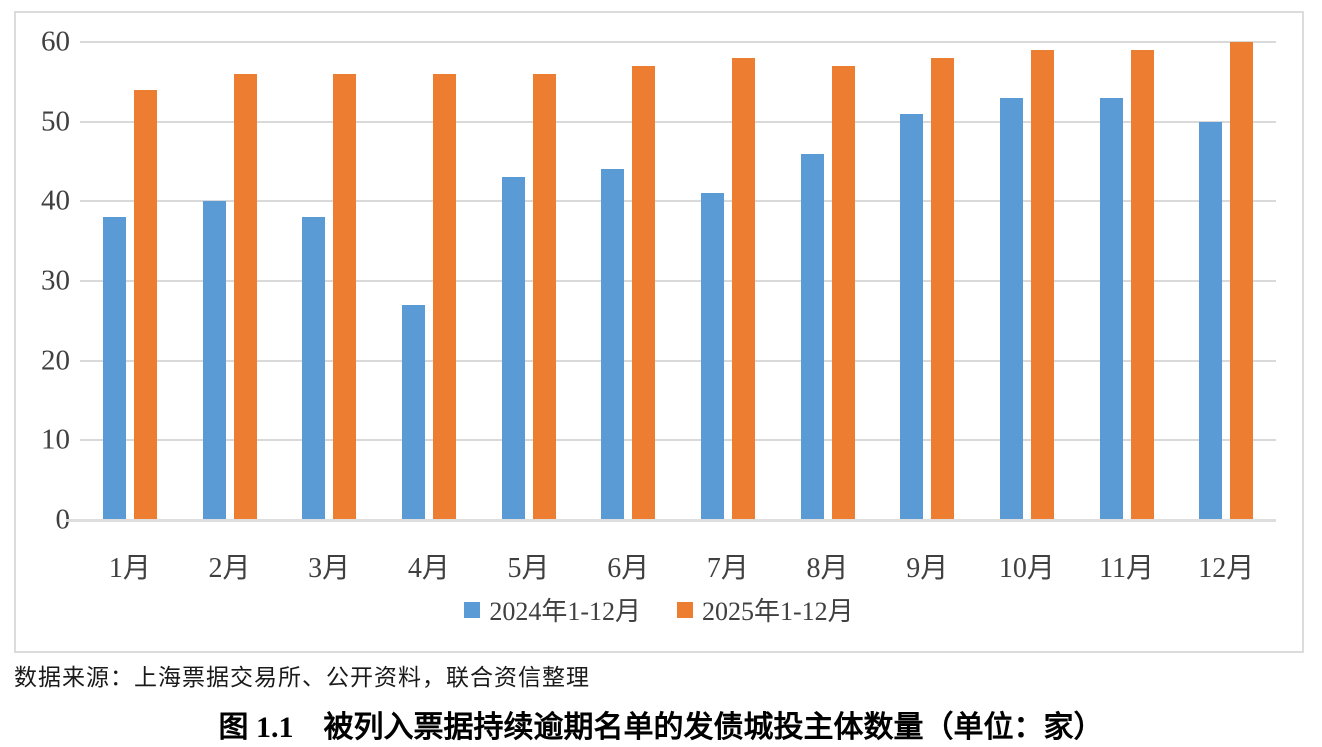 The width and height of the screenshot is (1322, 747). What do you see at coordinates (302, 677) in the screenshot?
I see `source-note: 数据来源：上海票据交易所、公开资料，联合资信整理` at bounding box center [302, 677].